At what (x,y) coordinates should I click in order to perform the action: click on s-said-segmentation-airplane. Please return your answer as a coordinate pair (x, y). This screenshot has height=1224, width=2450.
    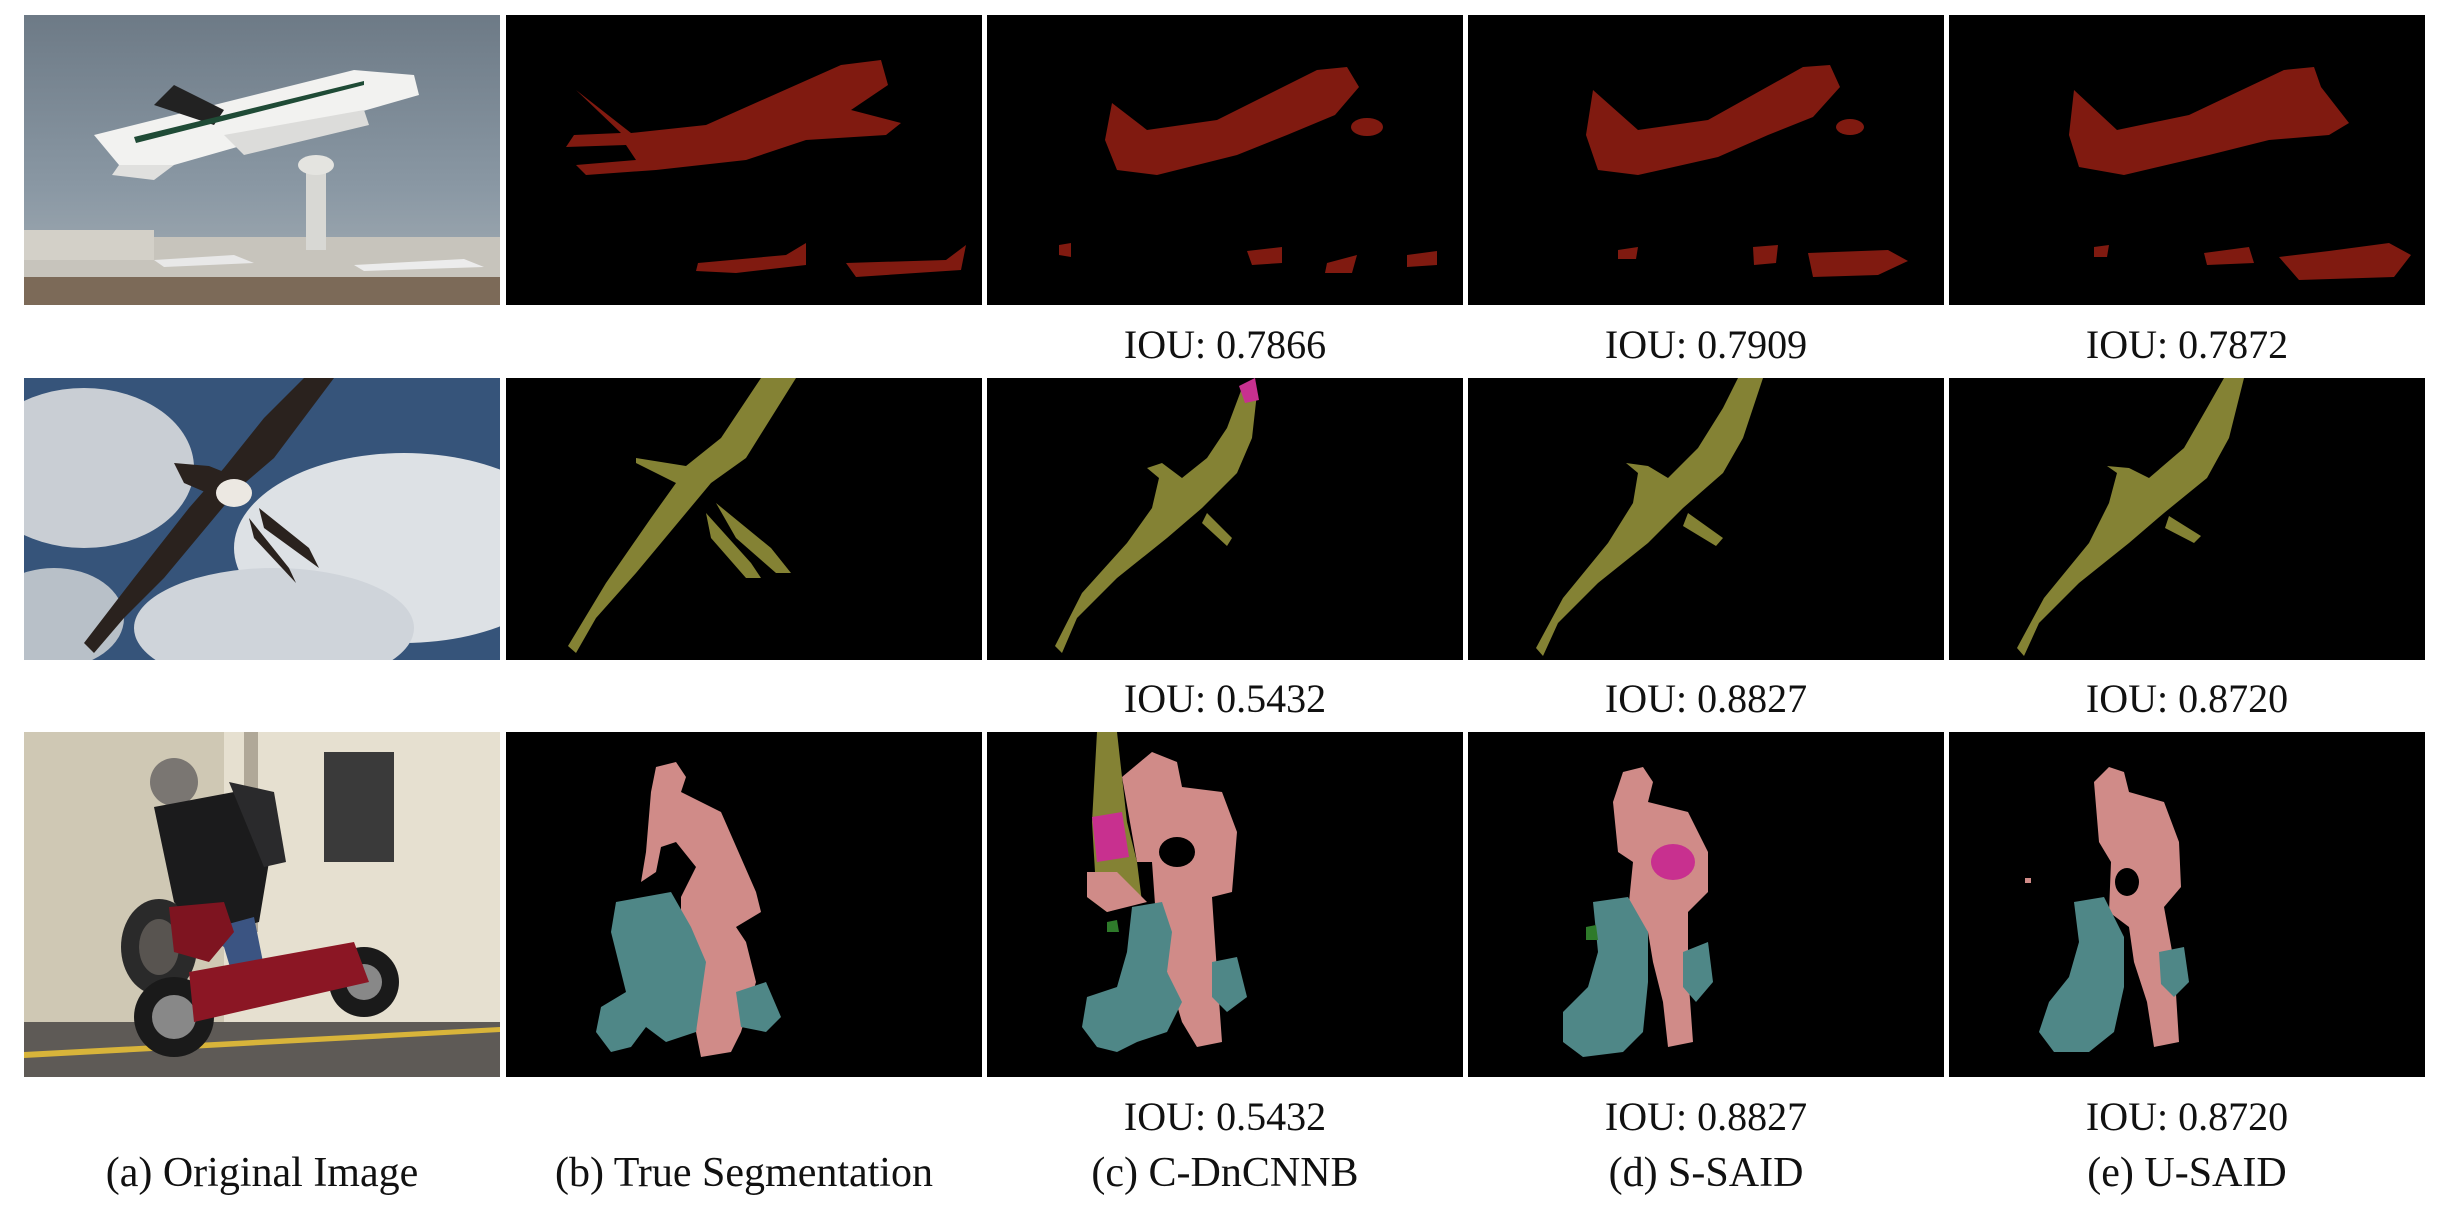
    Looking at the image, I should click on (1706, 160).